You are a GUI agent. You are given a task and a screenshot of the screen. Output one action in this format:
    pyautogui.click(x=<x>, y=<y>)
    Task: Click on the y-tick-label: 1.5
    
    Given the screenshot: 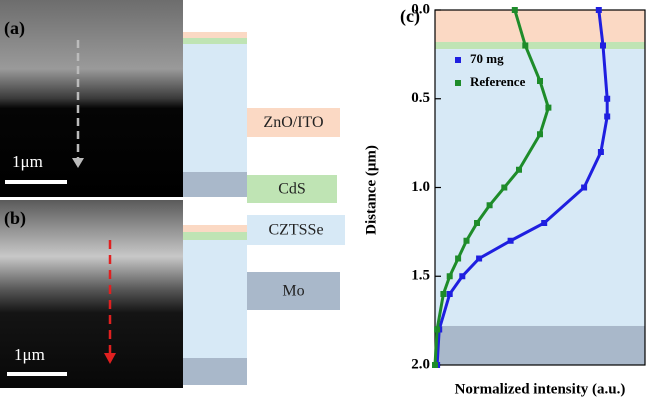 What is the action you would take?
    pyautogui.click(x=420, y=276)
    